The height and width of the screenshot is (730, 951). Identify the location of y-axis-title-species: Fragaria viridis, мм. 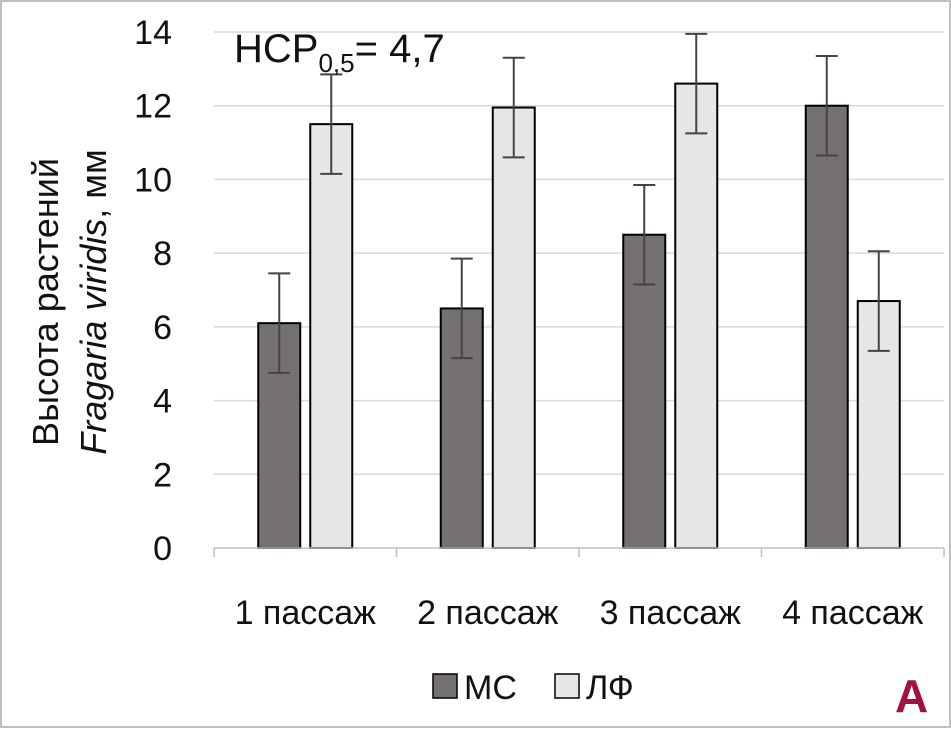
(93, 302).